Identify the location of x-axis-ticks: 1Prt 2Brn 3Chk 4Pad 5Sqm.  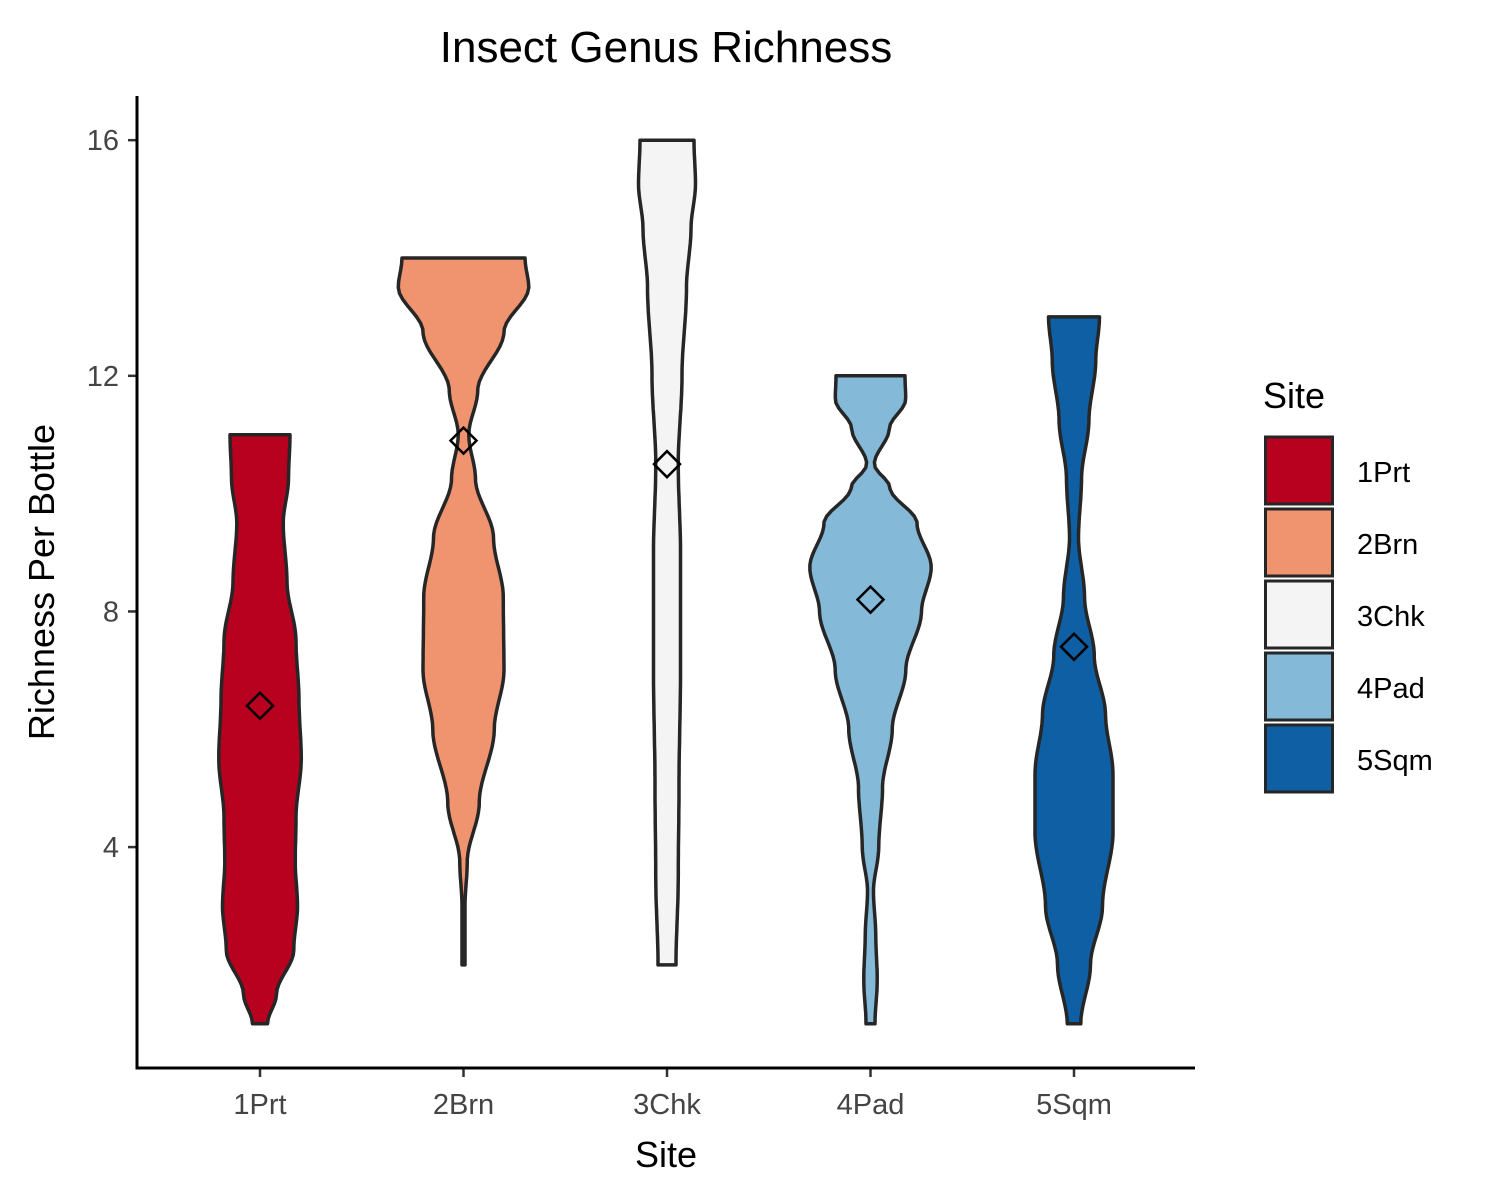
(672, 1094).